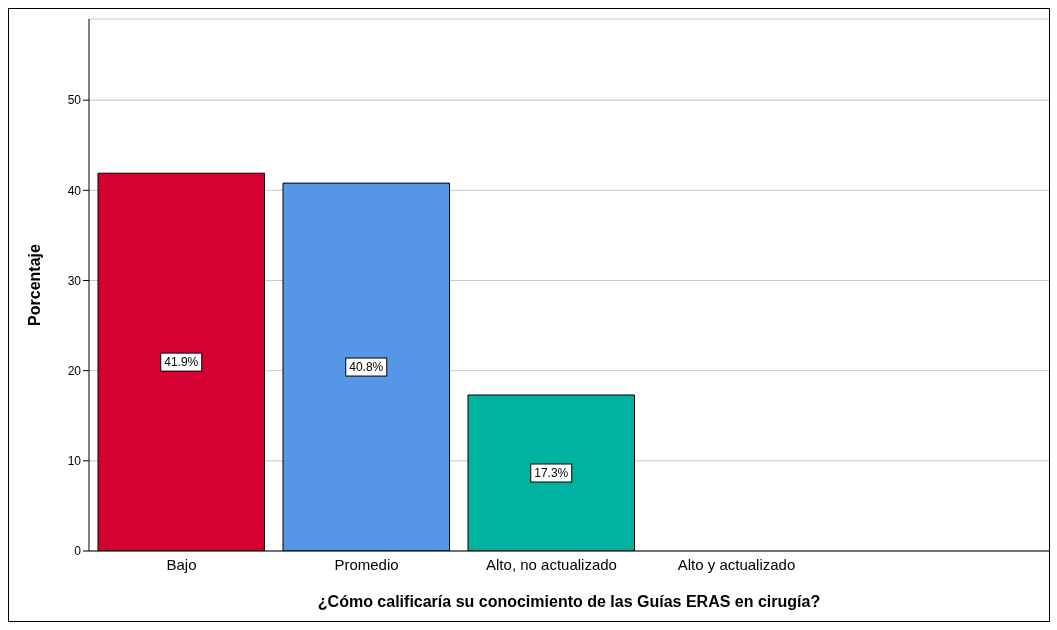 The height and width of the screenshot is (630, 1057). What do you see at coordinates (181, 564) in the screenshot?
I see `x-tick-label: Bajo` at bounding box center [181, 564].